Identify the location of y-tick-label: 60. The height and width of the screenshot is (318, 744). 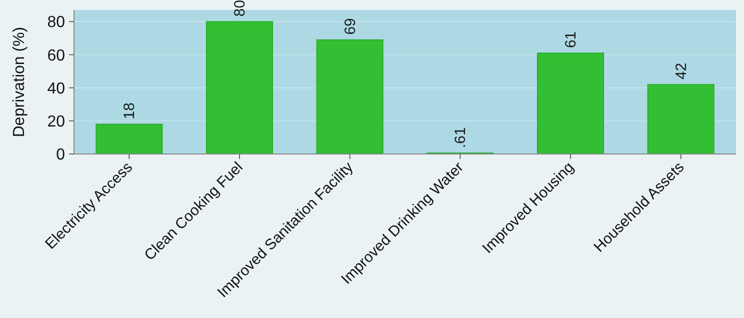
(56, 55).